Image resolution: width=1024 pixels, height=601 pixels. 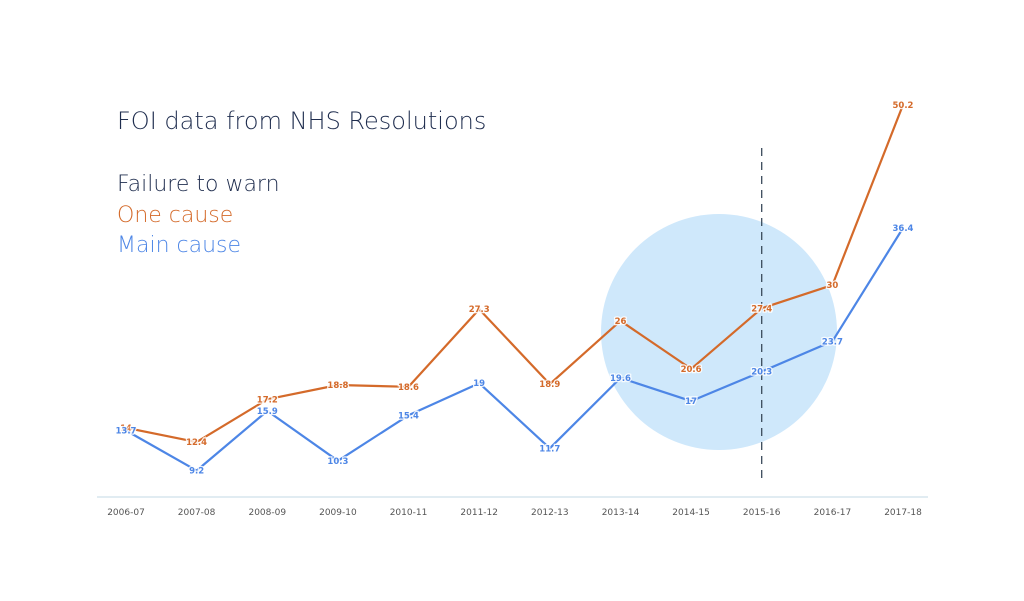 I want to click on x-tick-label: 2014-15, so click(x=691, y=513).